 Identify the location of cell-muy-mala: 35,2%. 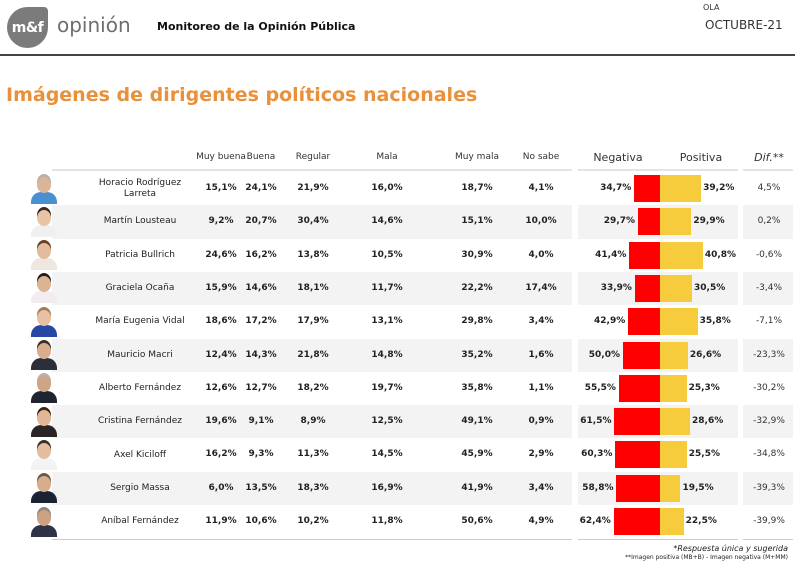
(477, 354).